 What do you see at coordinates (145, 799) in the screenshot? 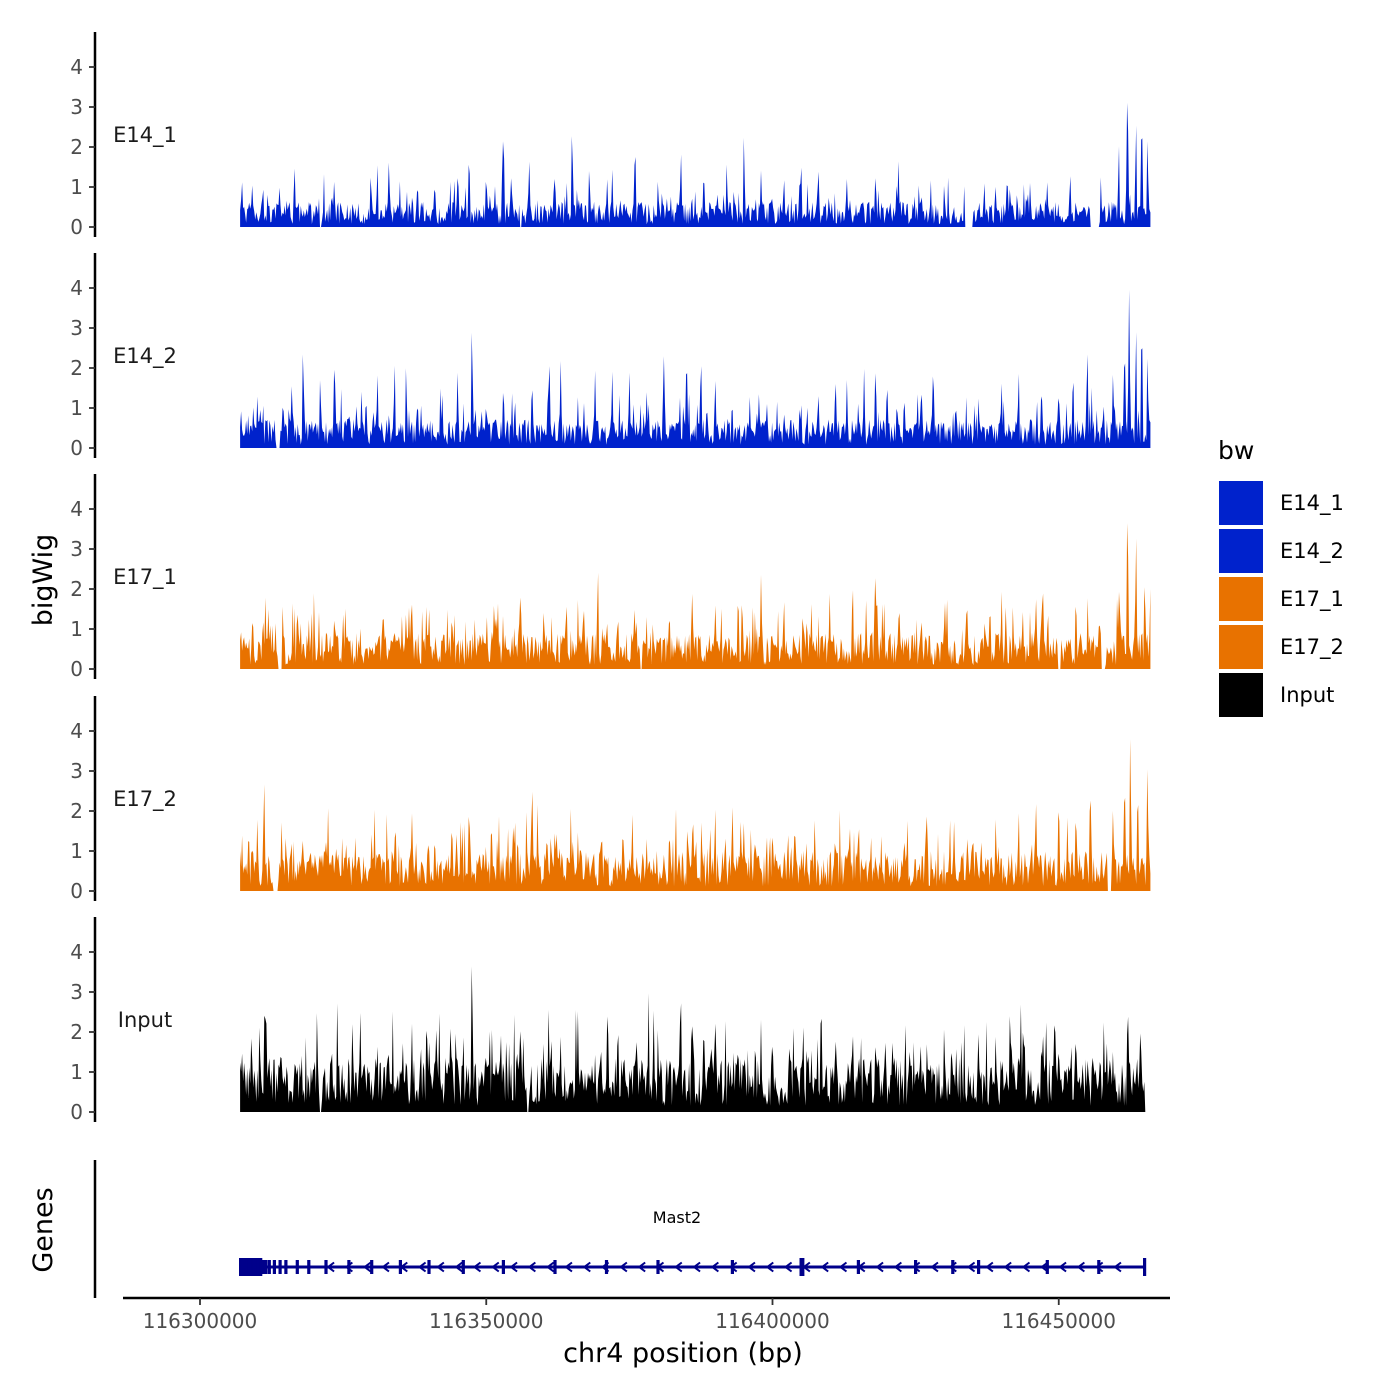
I see `track-label: E17_2` at bounding box center [145, 799].